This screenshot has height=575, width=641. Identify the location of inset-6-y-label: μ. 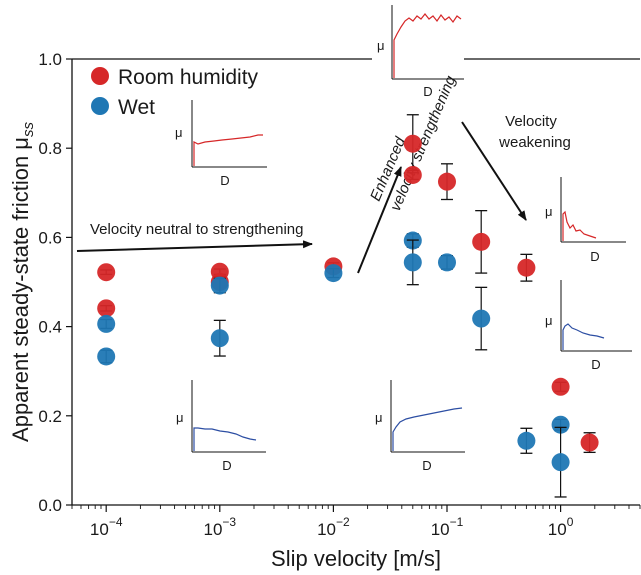
(379, 417).